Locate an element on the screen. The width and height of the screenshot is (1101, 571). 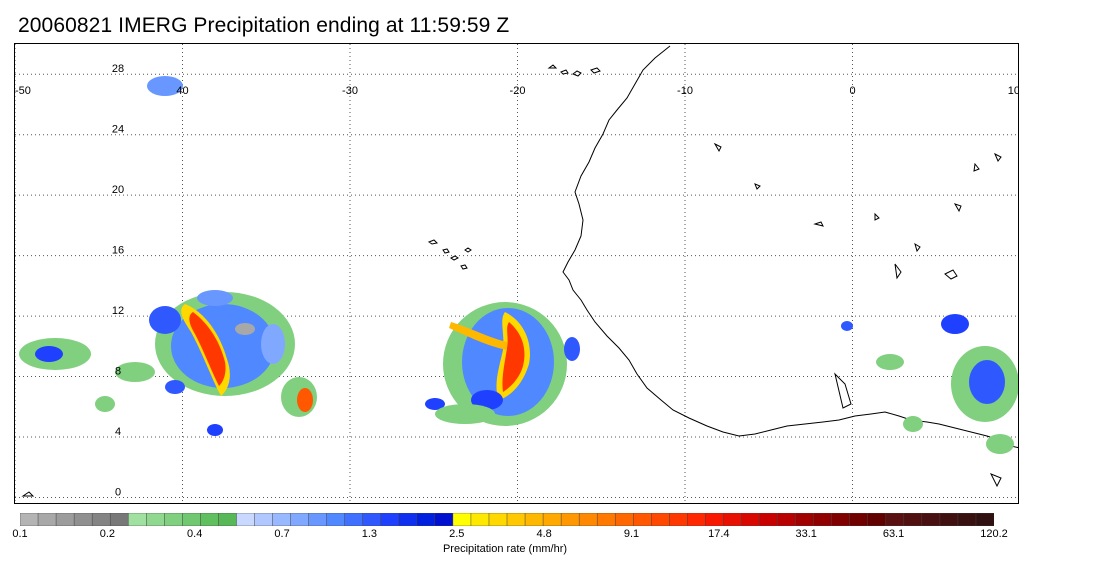
longitude-tick-label: -30 is located at coordinates (350, 91).